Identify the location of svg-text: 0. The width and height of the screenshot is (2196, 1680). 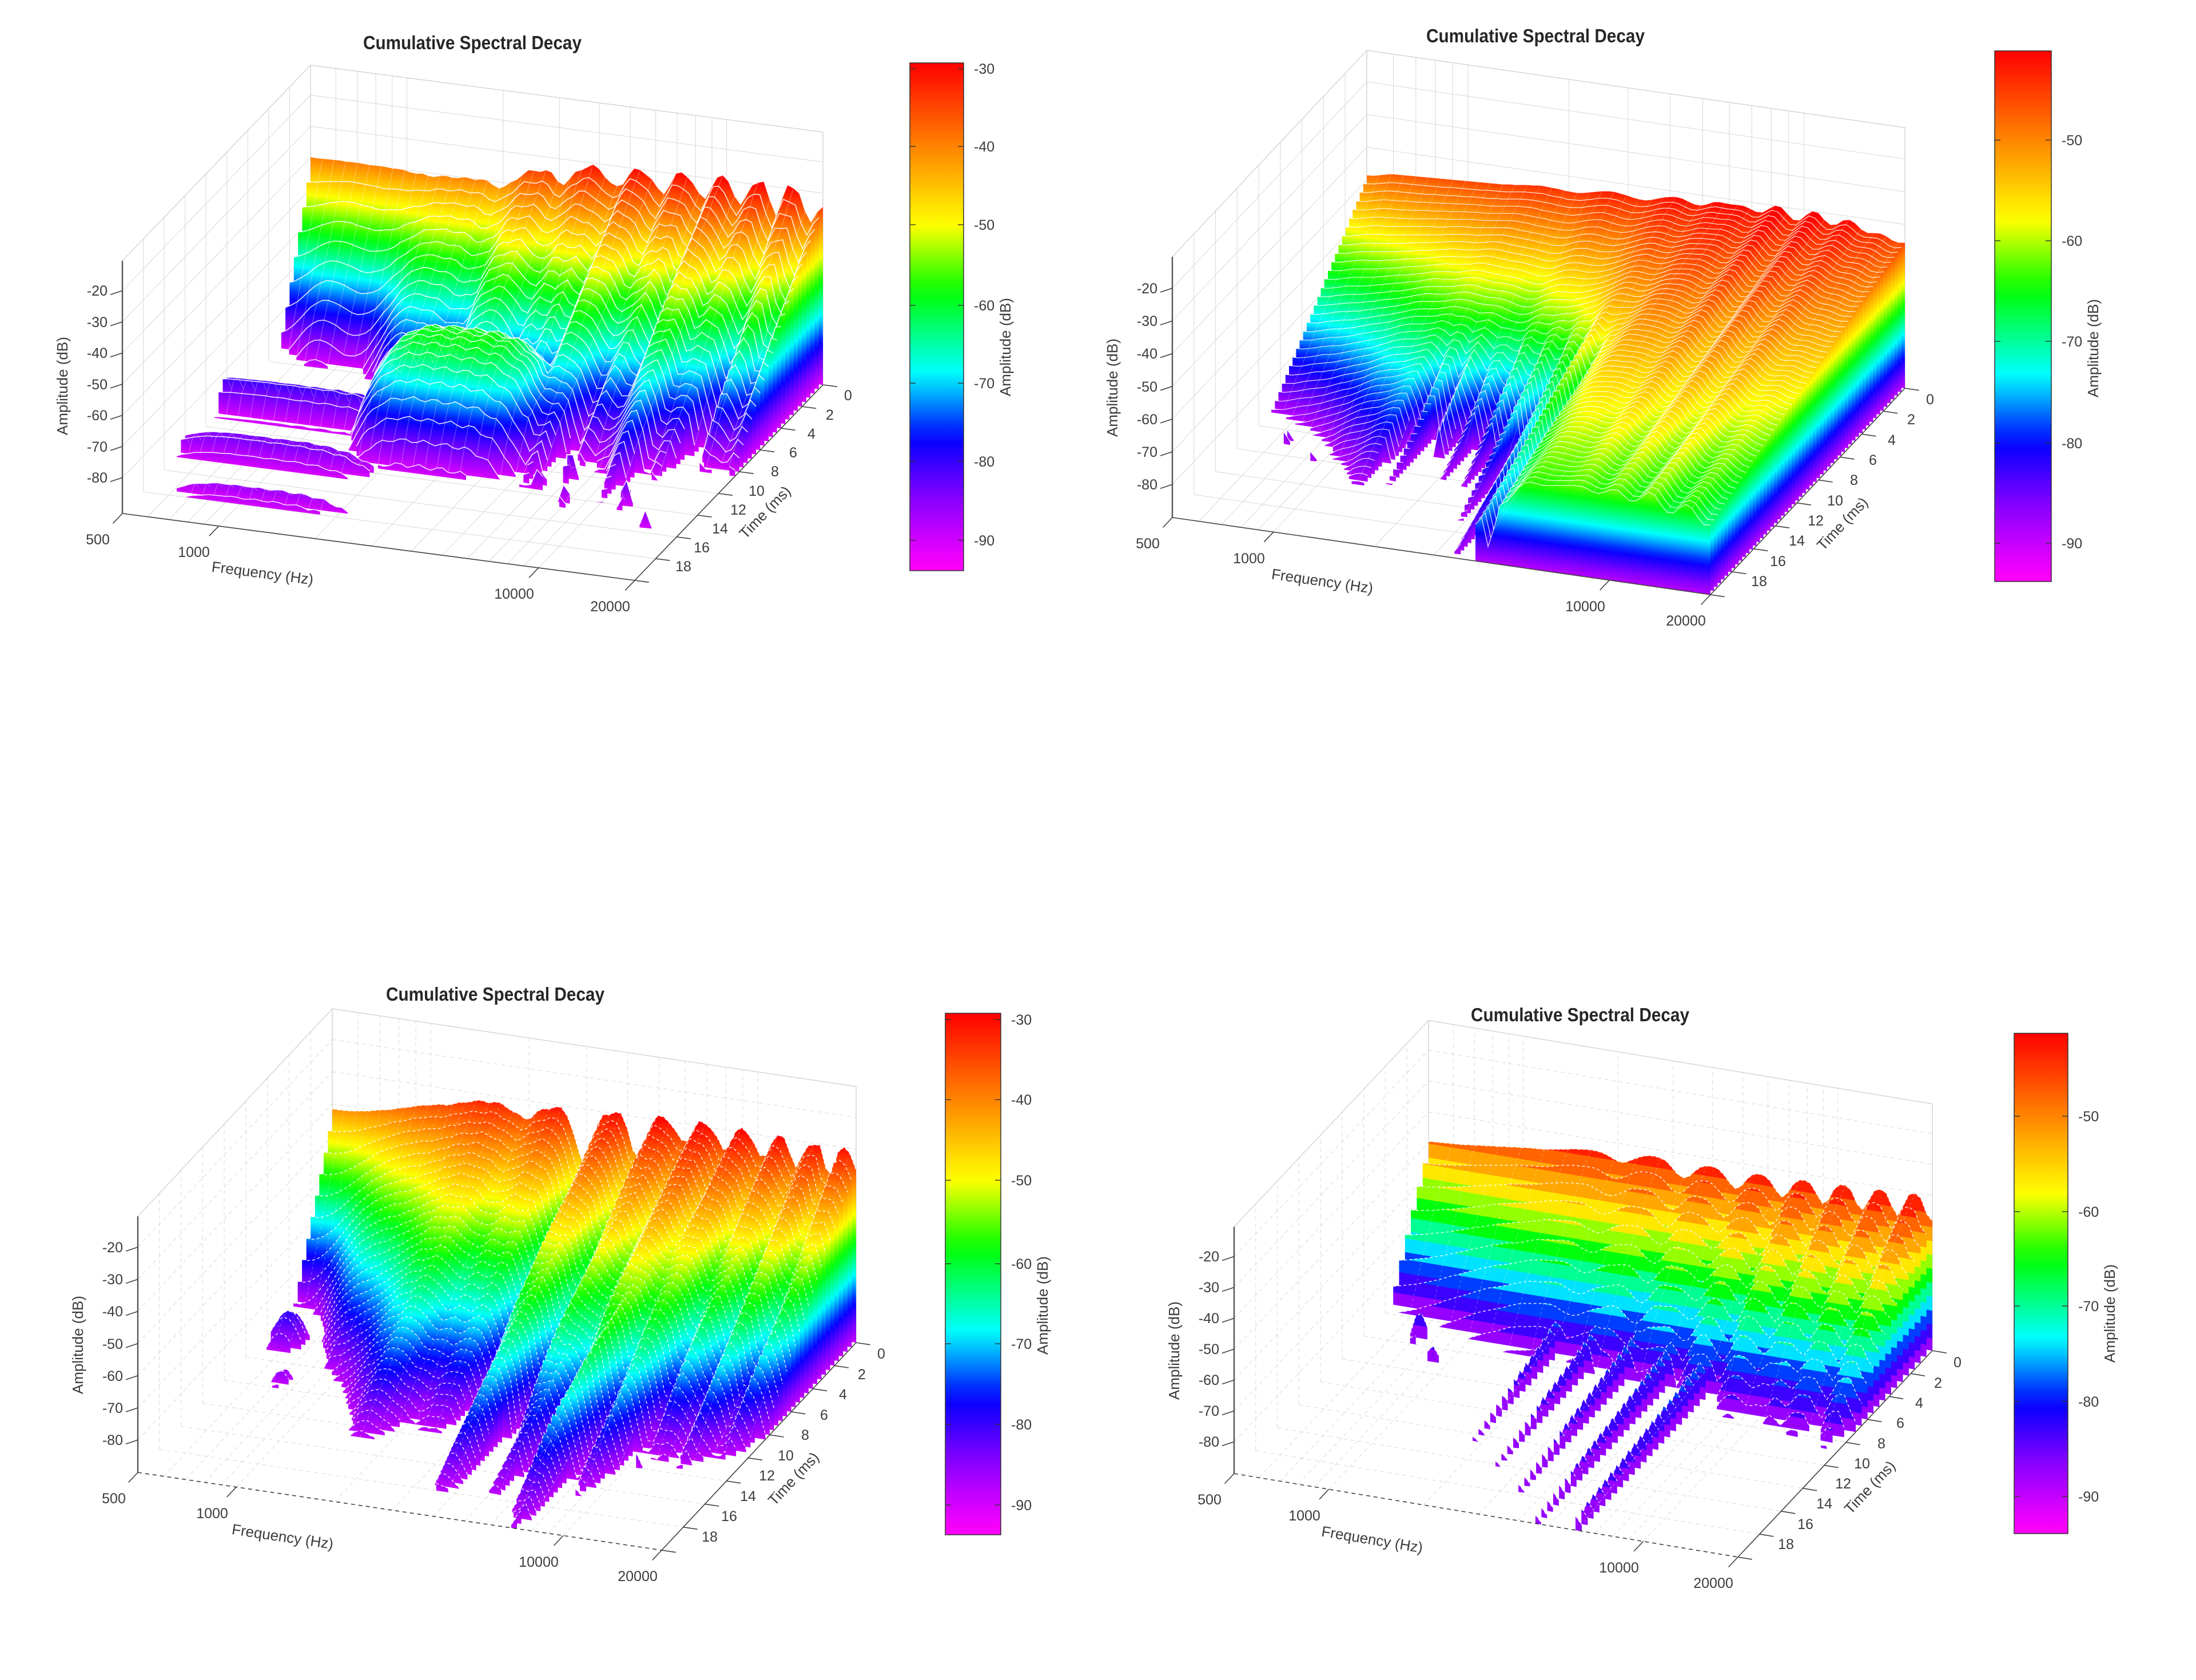
(1958, 1363).